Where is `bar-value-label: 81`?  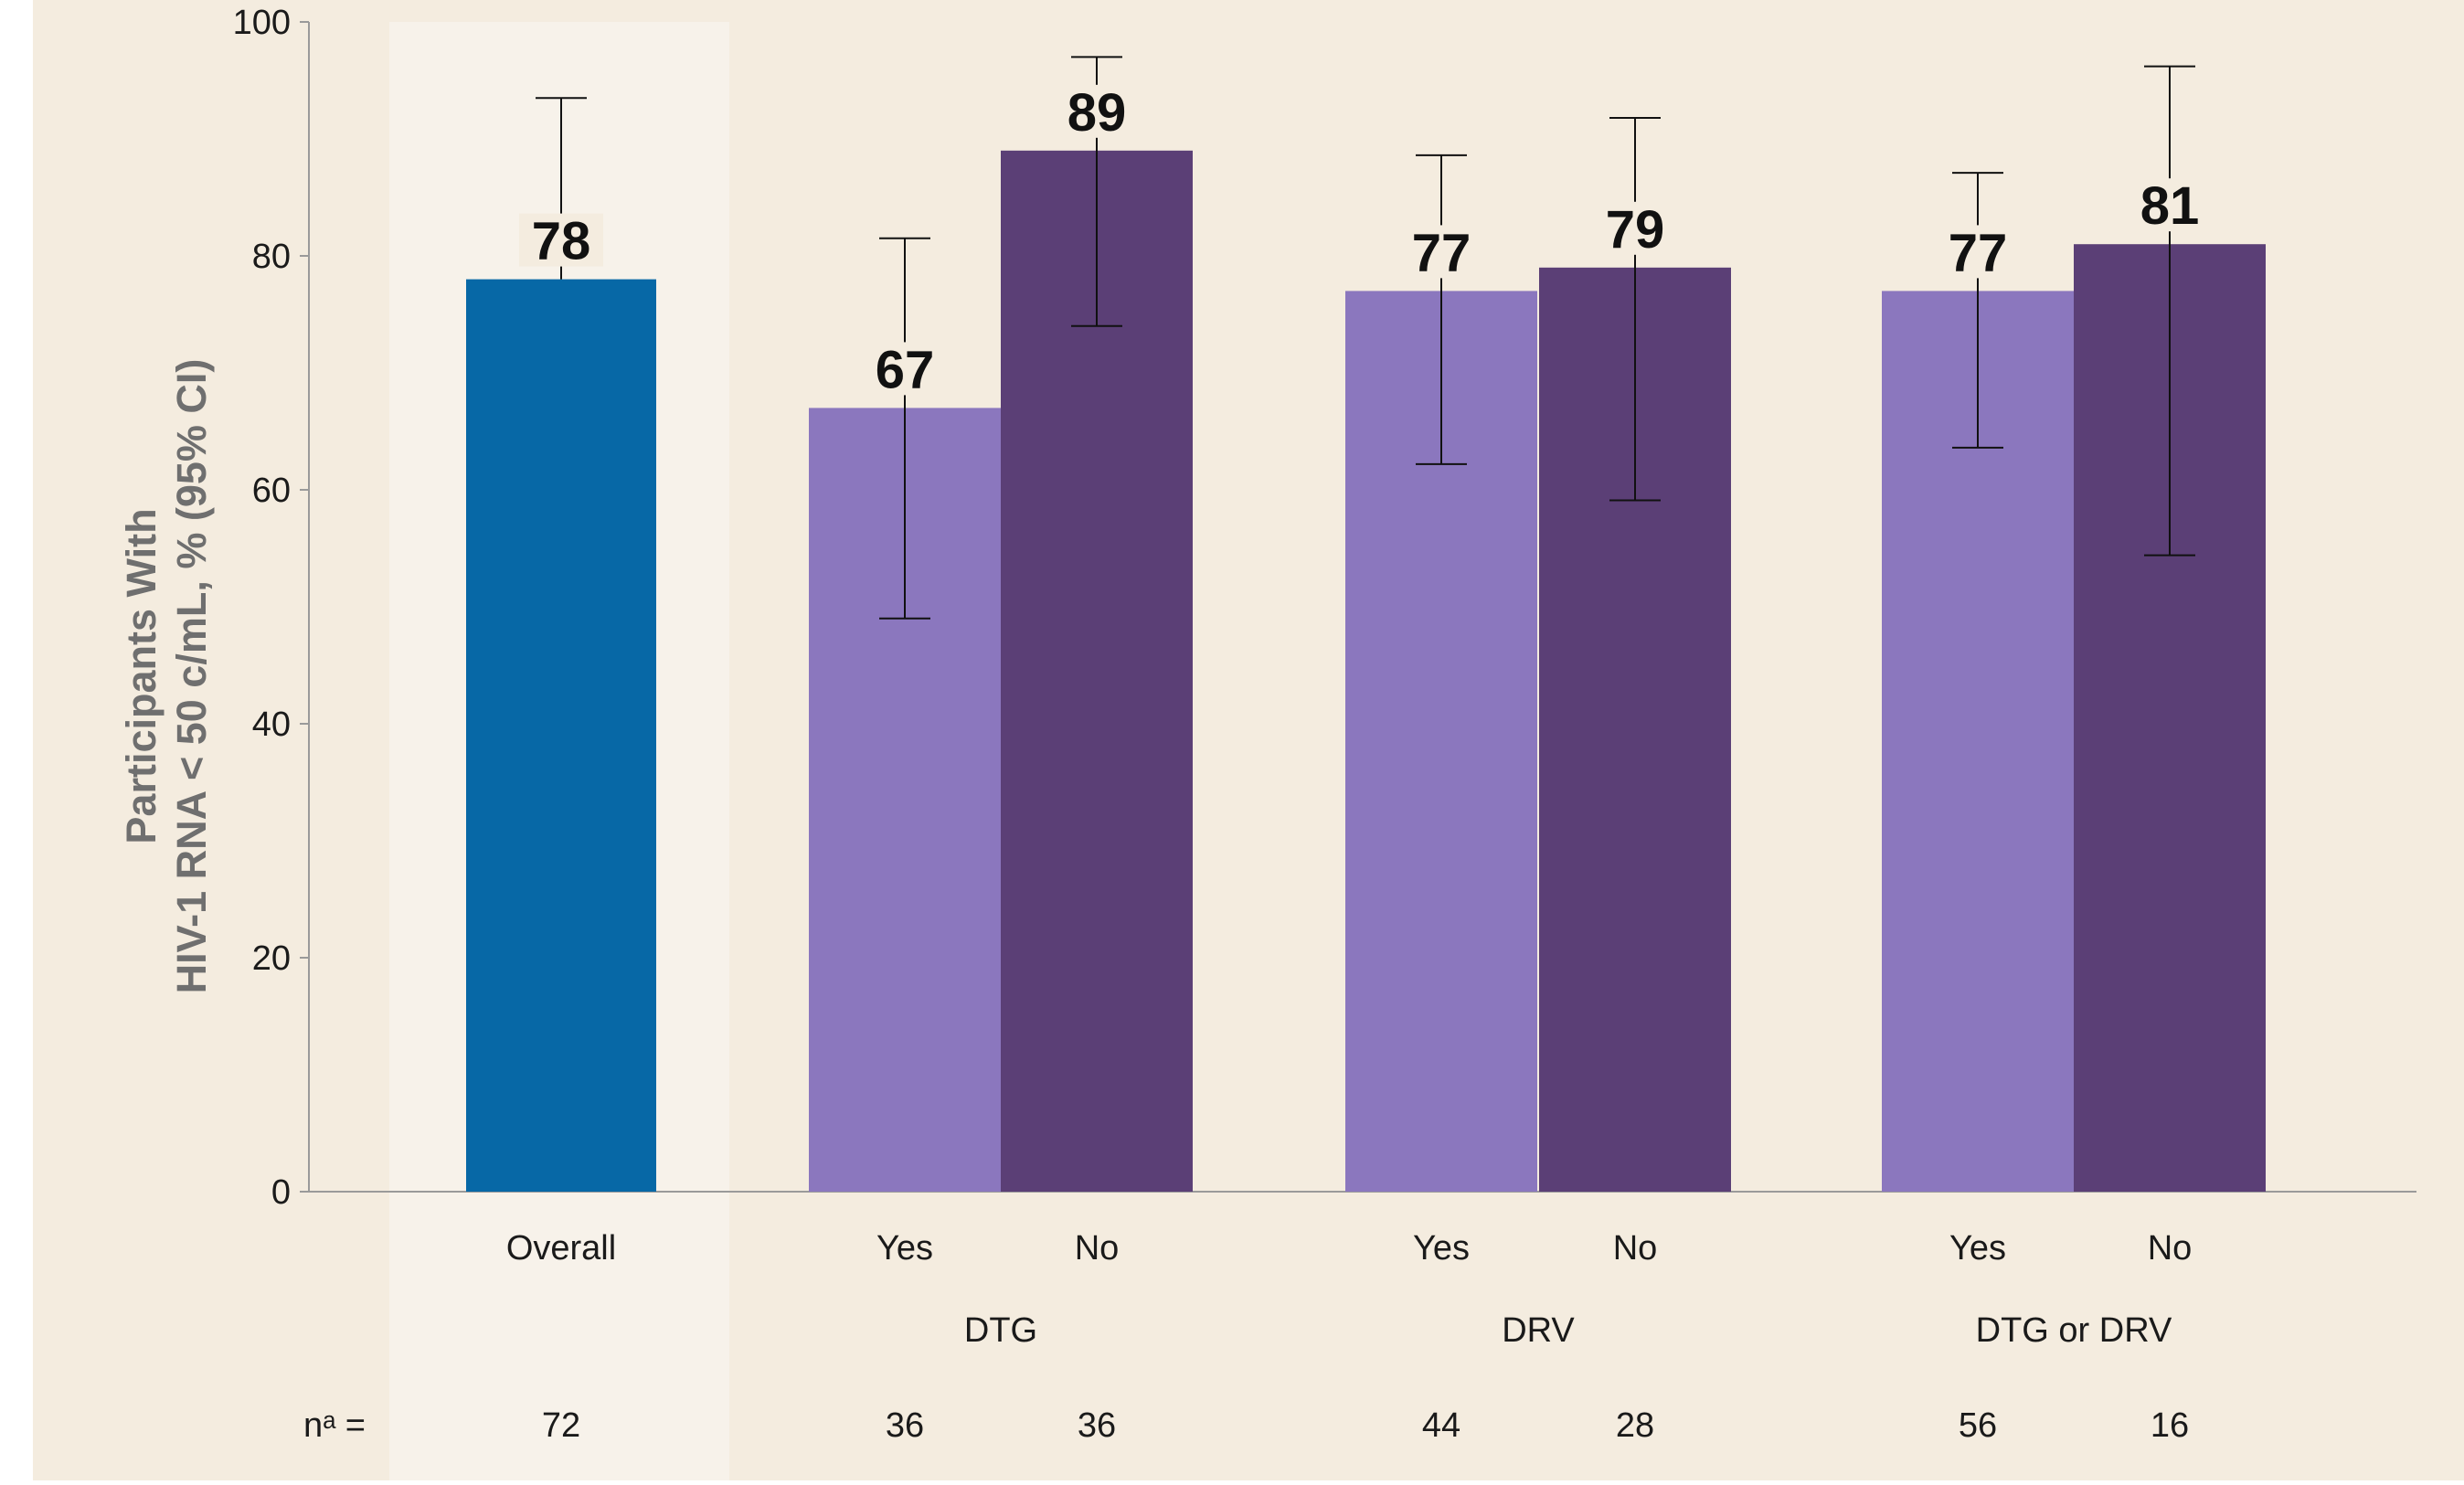 bar-value-label: 81 is located at coordinates (2170, 206).